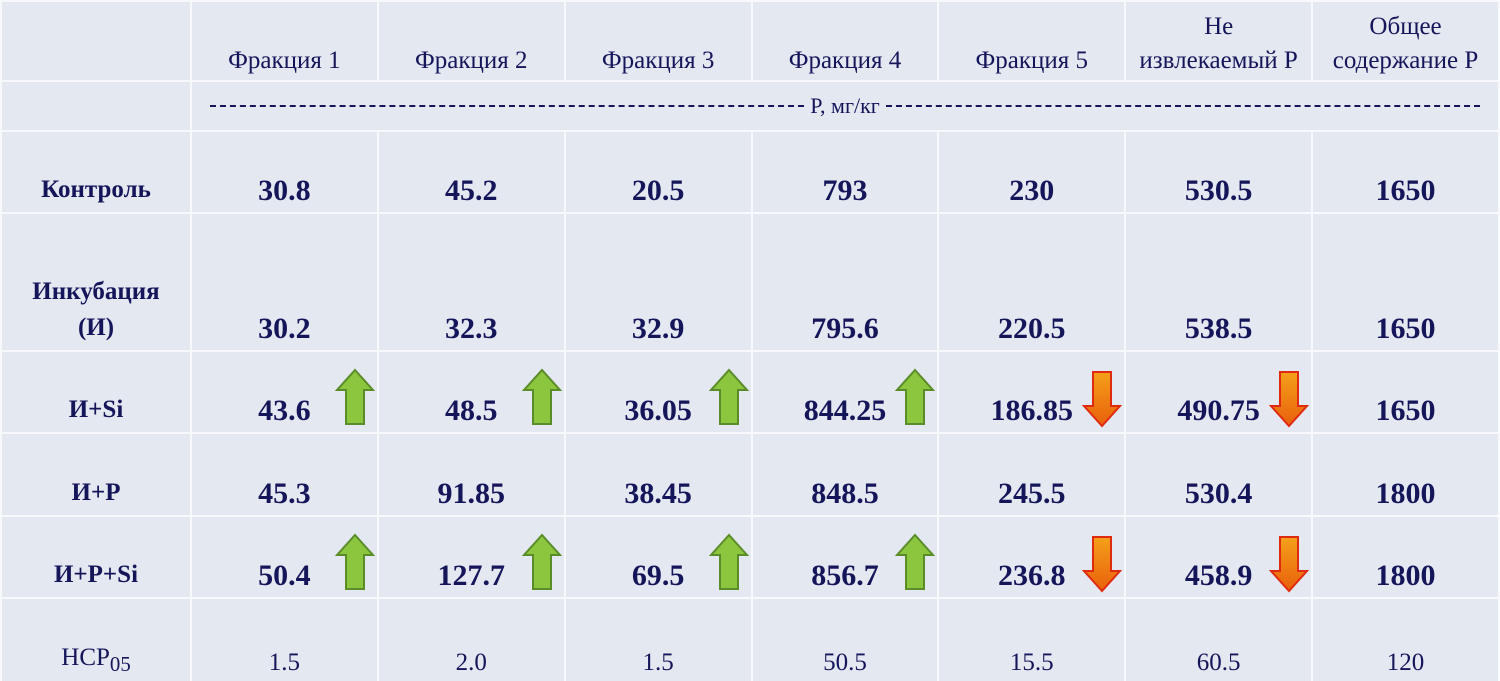 The width and height of the screenshot is (1500, 681). Describe the element at coordinates (471, 575) in the screenshot. I see `value-text: 127.7` at that location.